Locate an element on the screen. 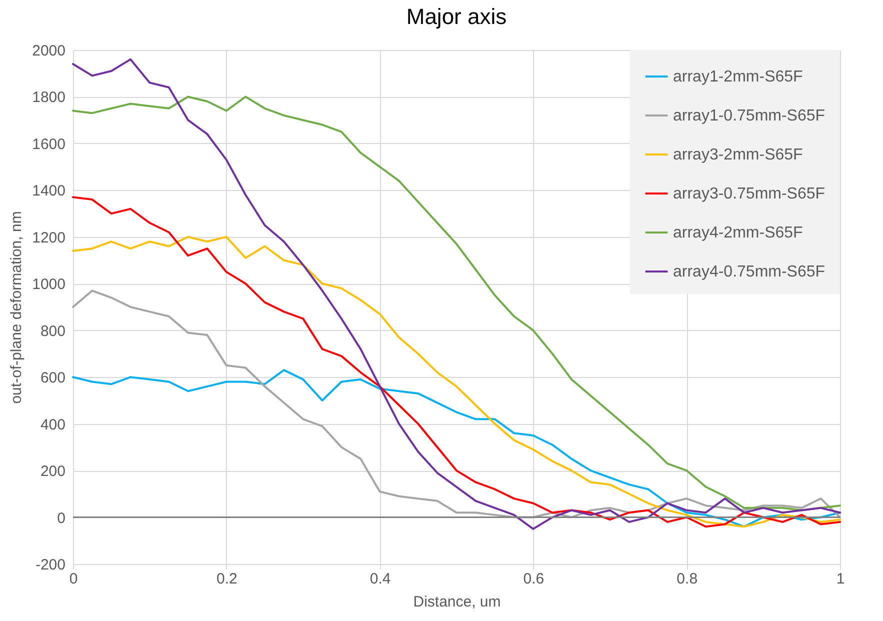 The height and width of the screenshot is (621, 883). x-tick-label: 1 is located at coordinates (840, 579).